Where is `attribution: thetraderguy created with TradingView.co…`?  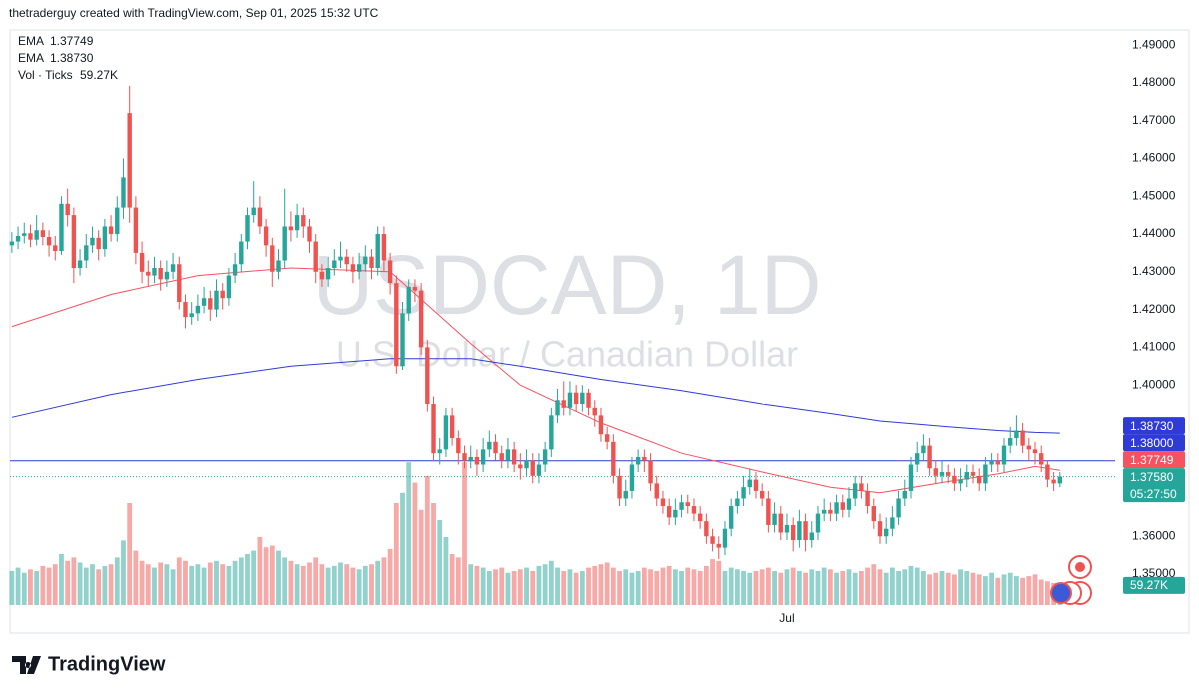 attribution: thetraderguy created with TradingView.co… is located at coordinates (194, 13).